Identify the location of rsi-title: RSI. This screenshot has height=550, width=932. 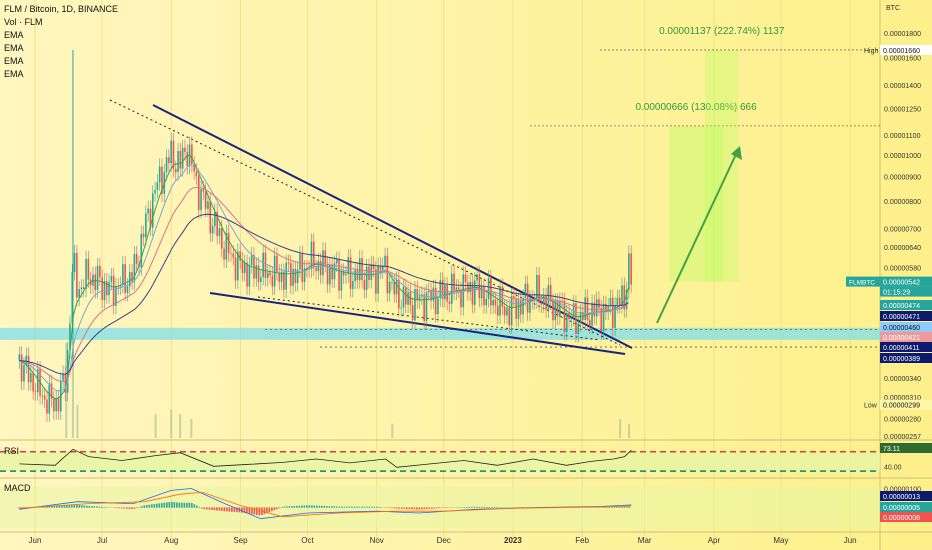
(11, 451).